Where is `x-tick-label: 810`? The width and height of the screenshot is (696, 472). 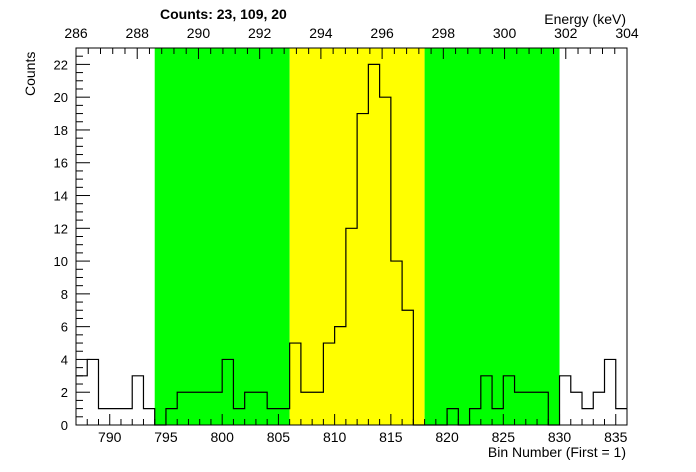 x-tick-label: 810 is located at coordinates (335, 437).